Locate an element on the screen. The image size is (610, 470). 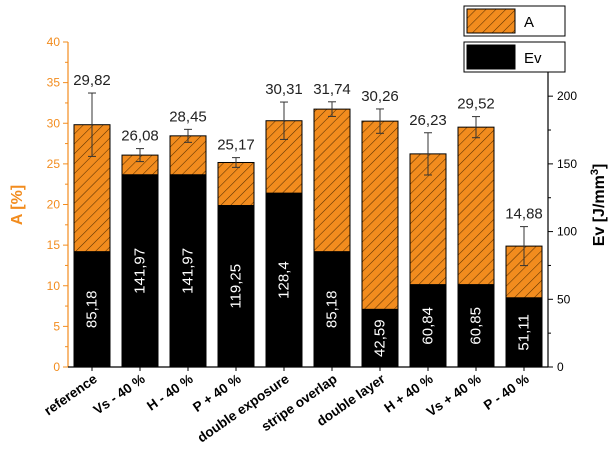
left-tick-15: 15 is located at coordinates (54, 245).